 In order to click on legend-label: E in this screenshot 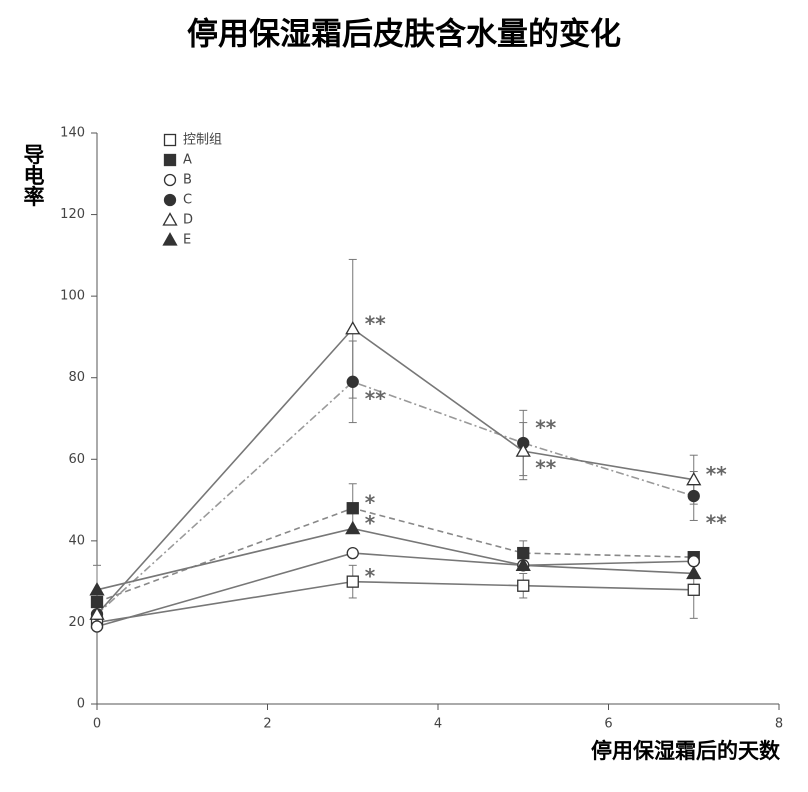, I will do `click(187, 240)`.